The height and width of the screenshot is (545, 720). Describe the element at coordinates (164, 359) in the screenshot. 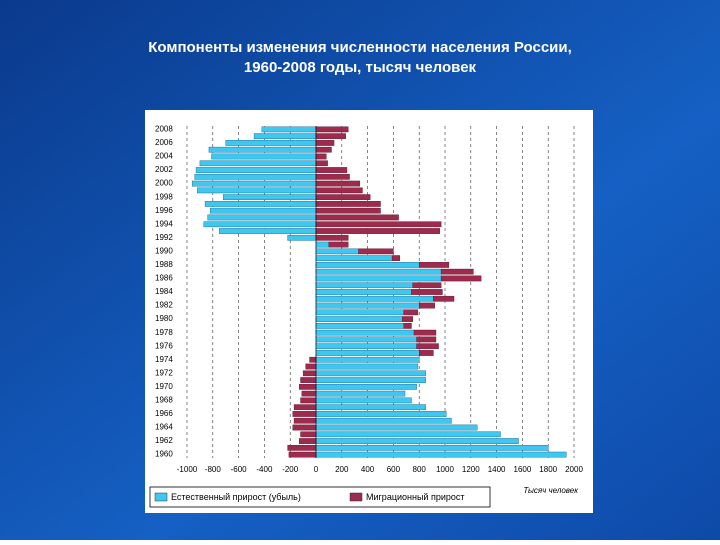

I see `y-tick-label: 1974` at that location.